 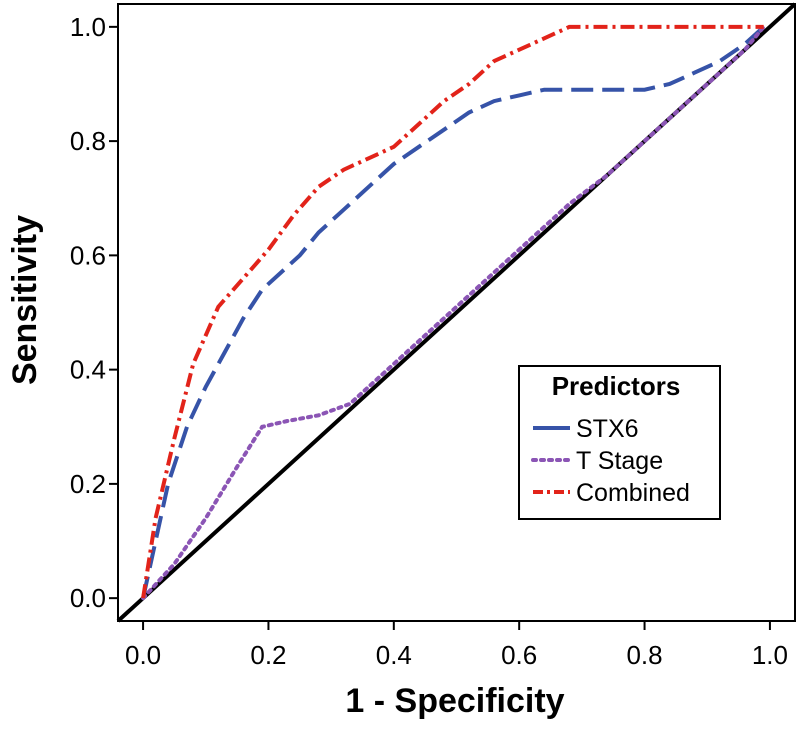 I want to click on legend-entries: STX6 T Stage Combined, so click(x=610, y=461).